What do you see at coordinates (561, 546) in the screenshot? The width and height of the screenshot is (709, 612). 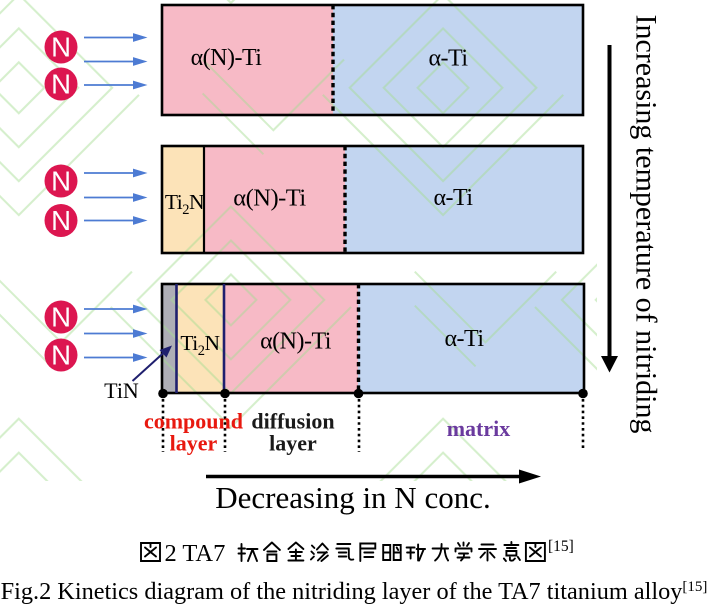 I see `svg-text: [15]` at bounding box center [561, 546].